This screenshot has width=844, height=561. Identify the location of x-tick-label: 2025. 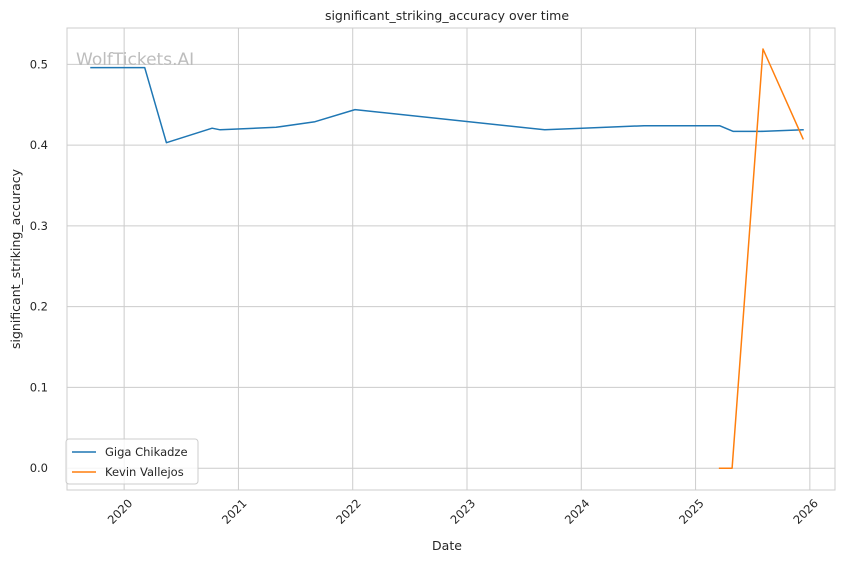
(691, 511).